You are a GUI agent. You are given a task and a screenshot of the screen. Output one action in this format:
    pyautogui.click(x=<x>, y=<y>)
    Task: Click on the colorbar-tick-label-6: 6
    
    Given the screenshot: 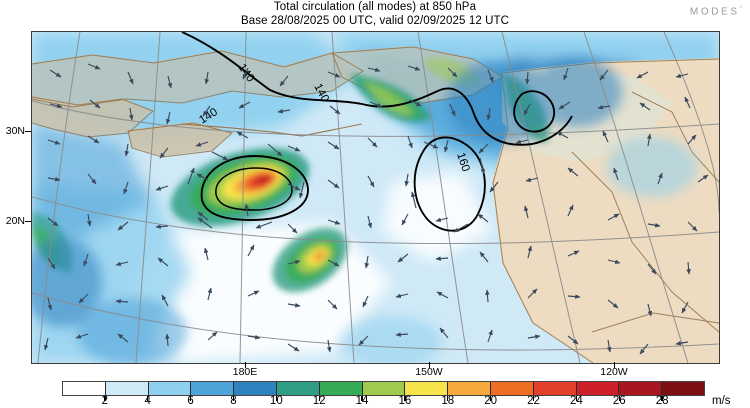 What is the action you would take?
    pyautogui.click(x=190, y=401)
    